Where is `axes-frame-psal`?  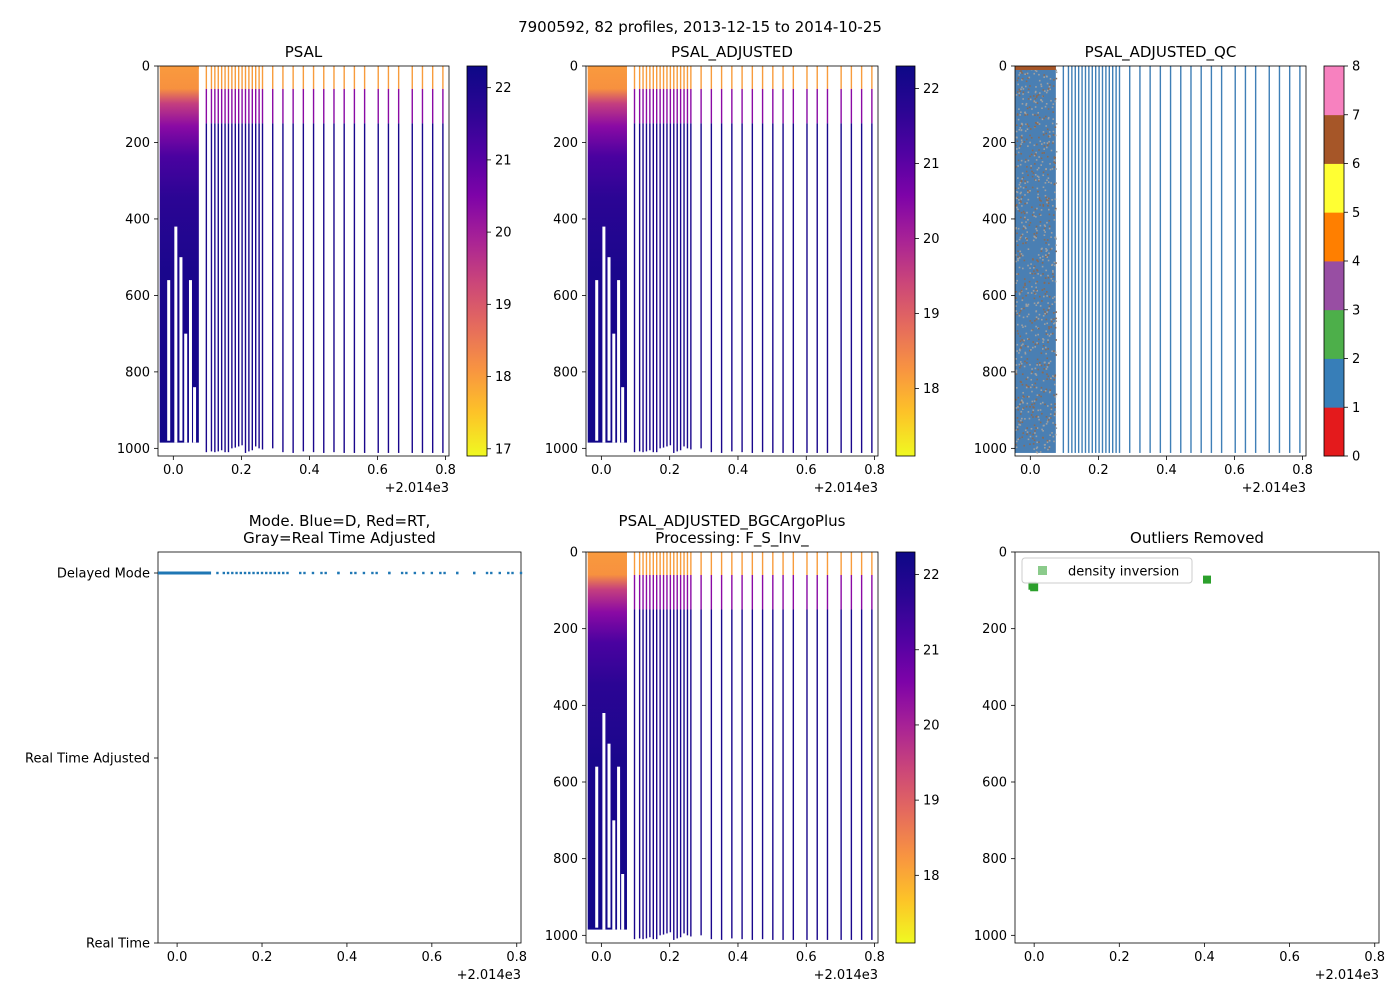
axes-frame-psal is located at coordinates (303, 261).